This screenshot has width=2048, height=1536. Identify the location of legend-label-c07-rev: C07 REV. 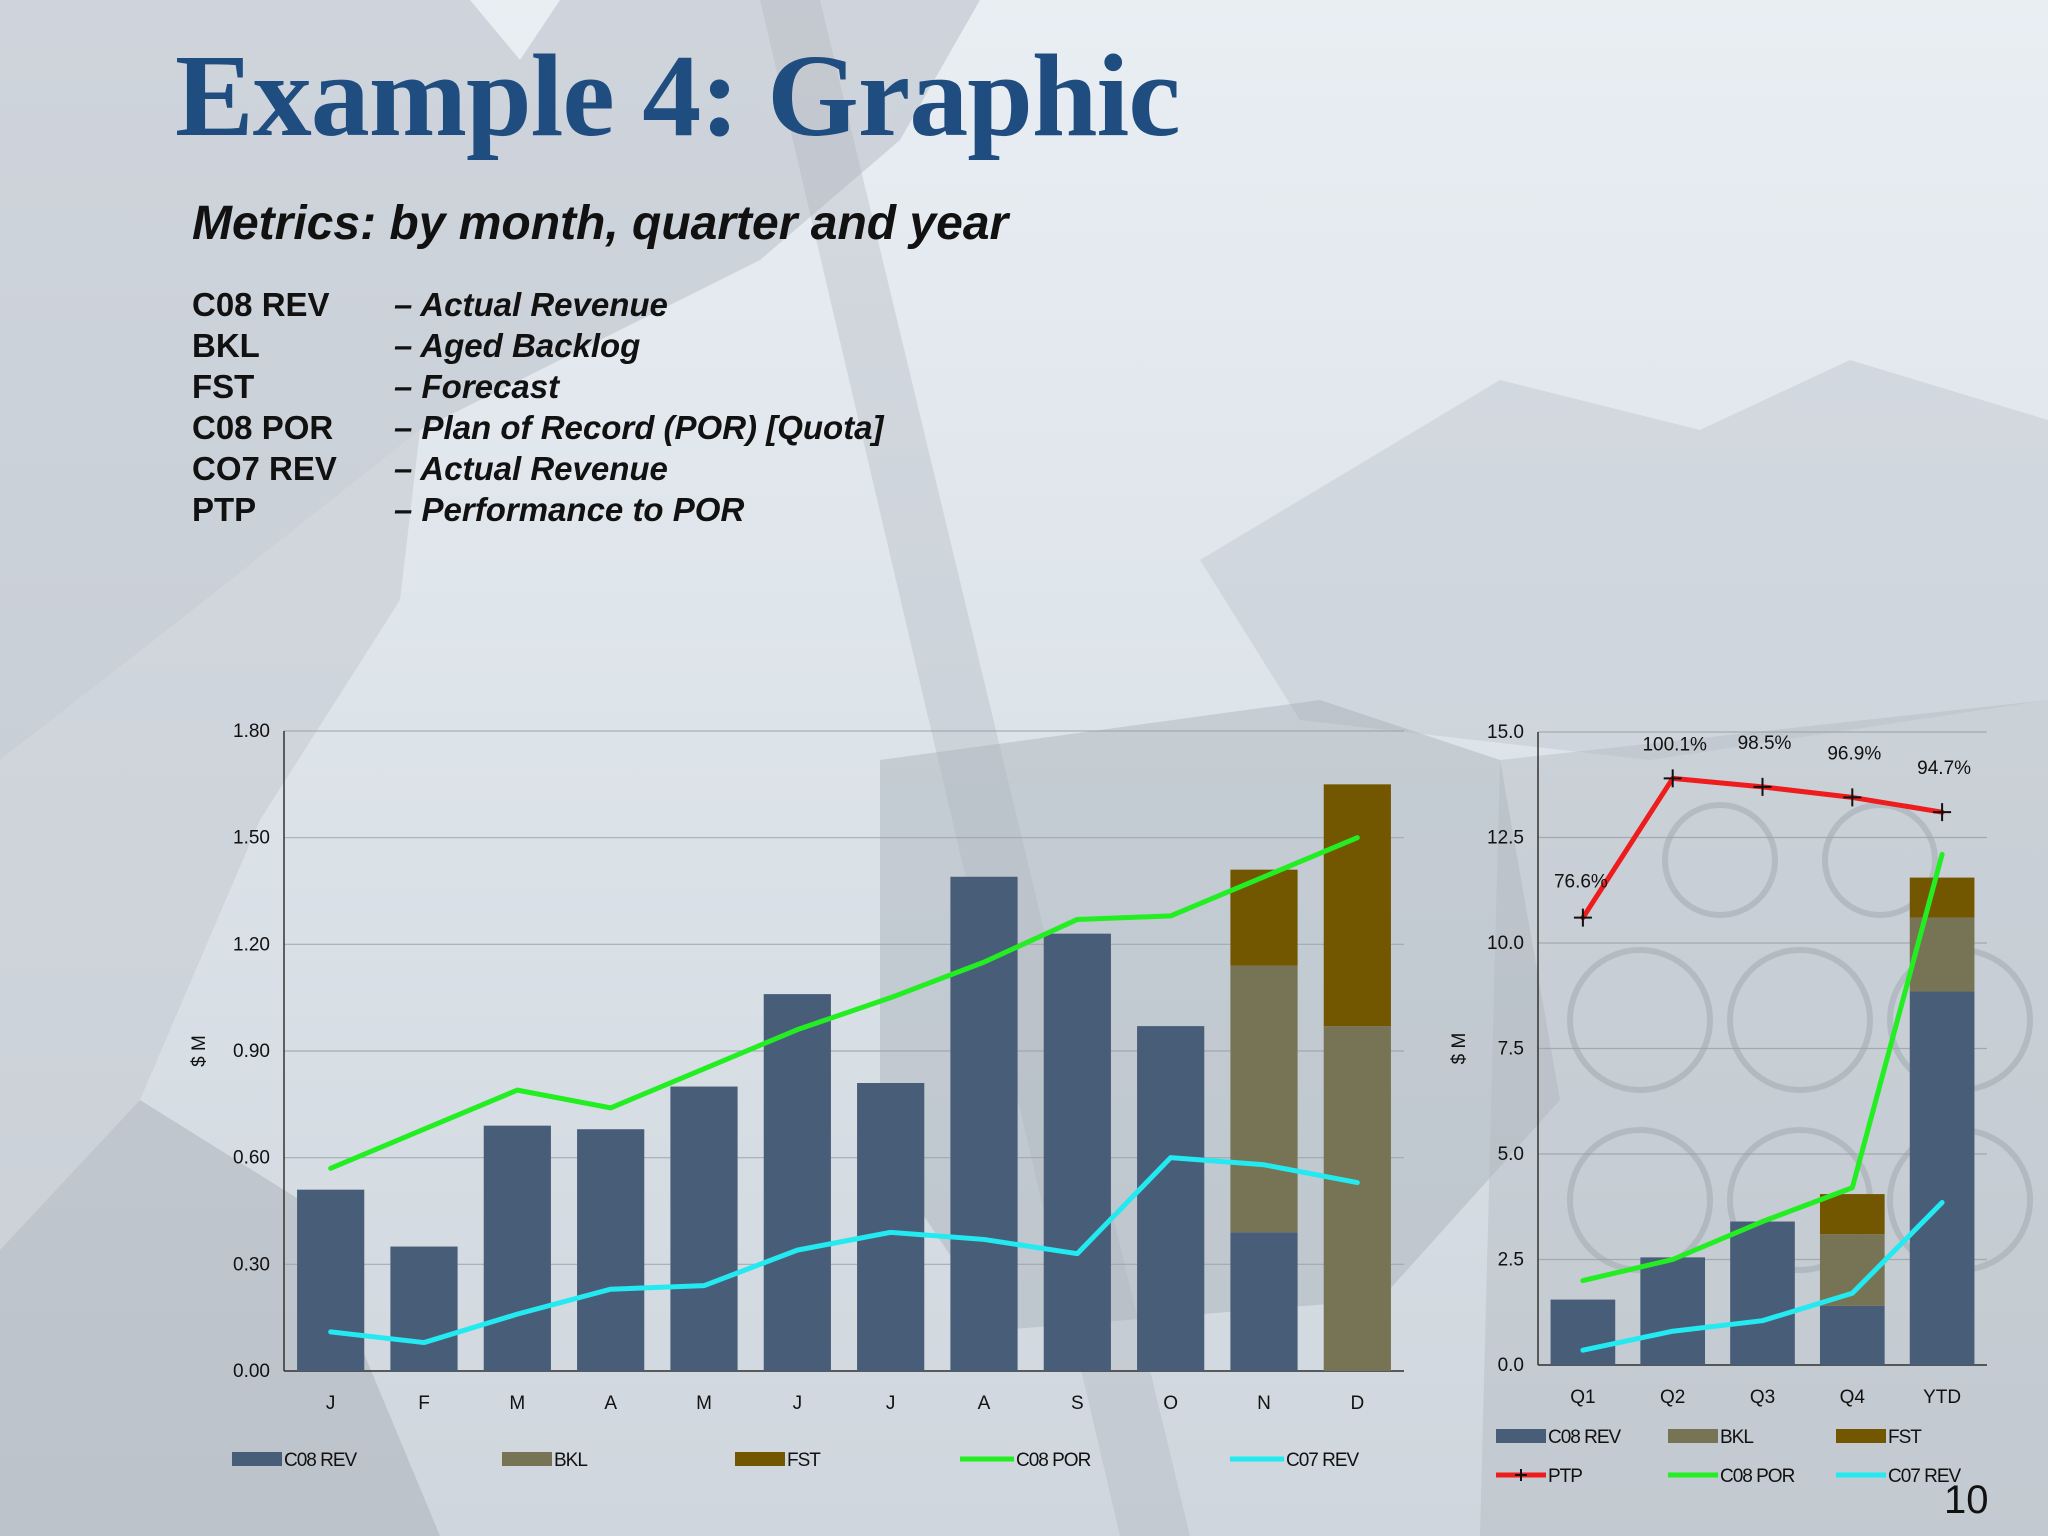
(1323, 1460).